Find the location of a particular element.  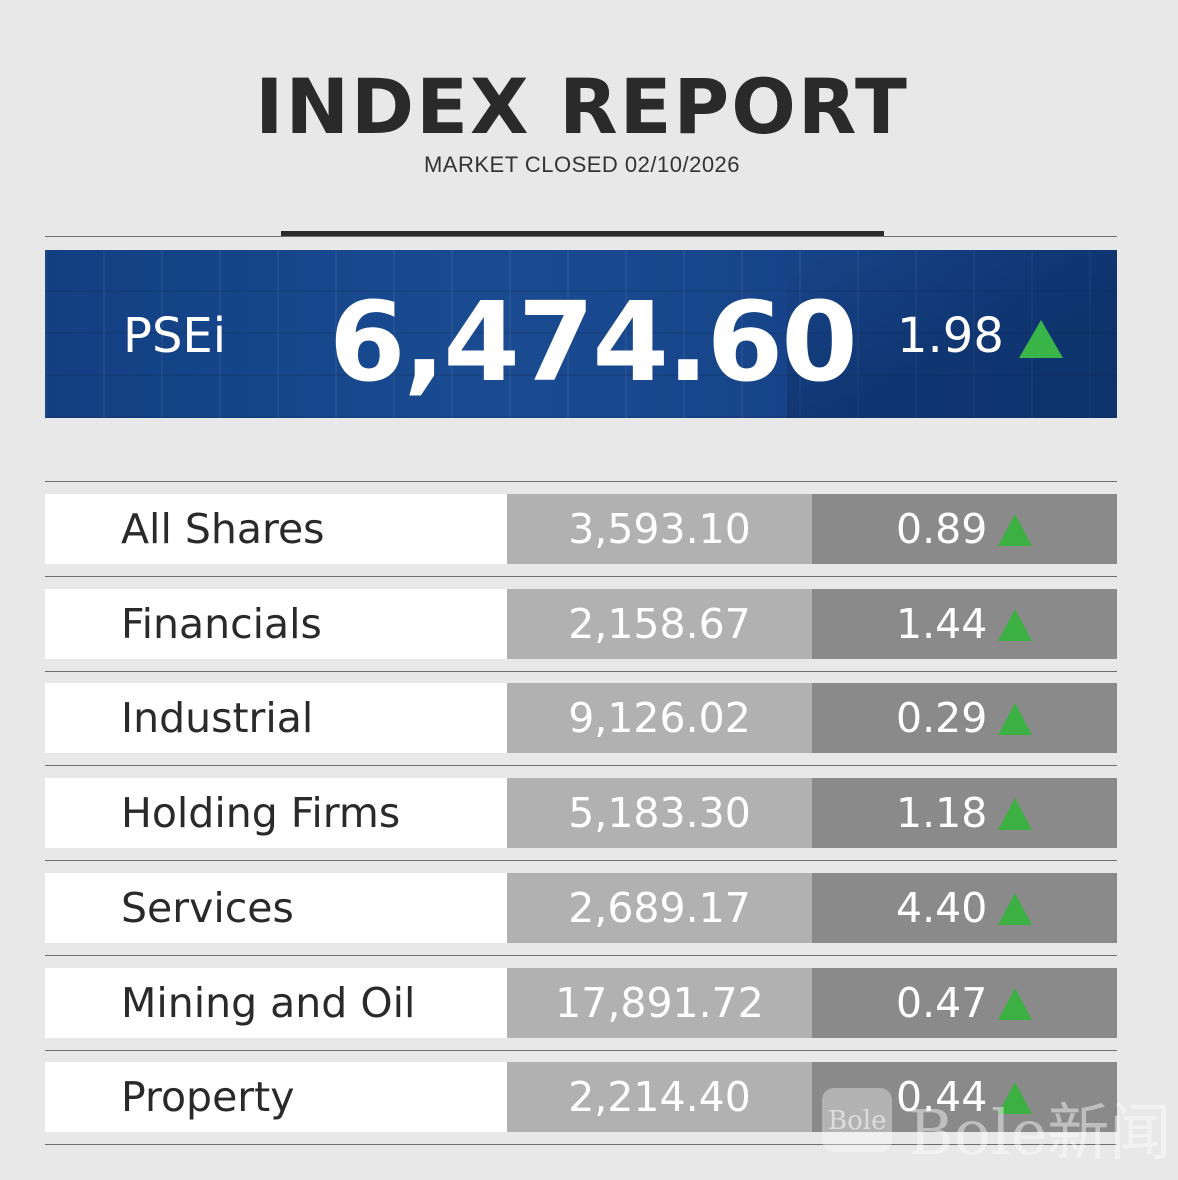

table-row: All Shares 3,593.10 0.89 is located at coordinates (581, 529).